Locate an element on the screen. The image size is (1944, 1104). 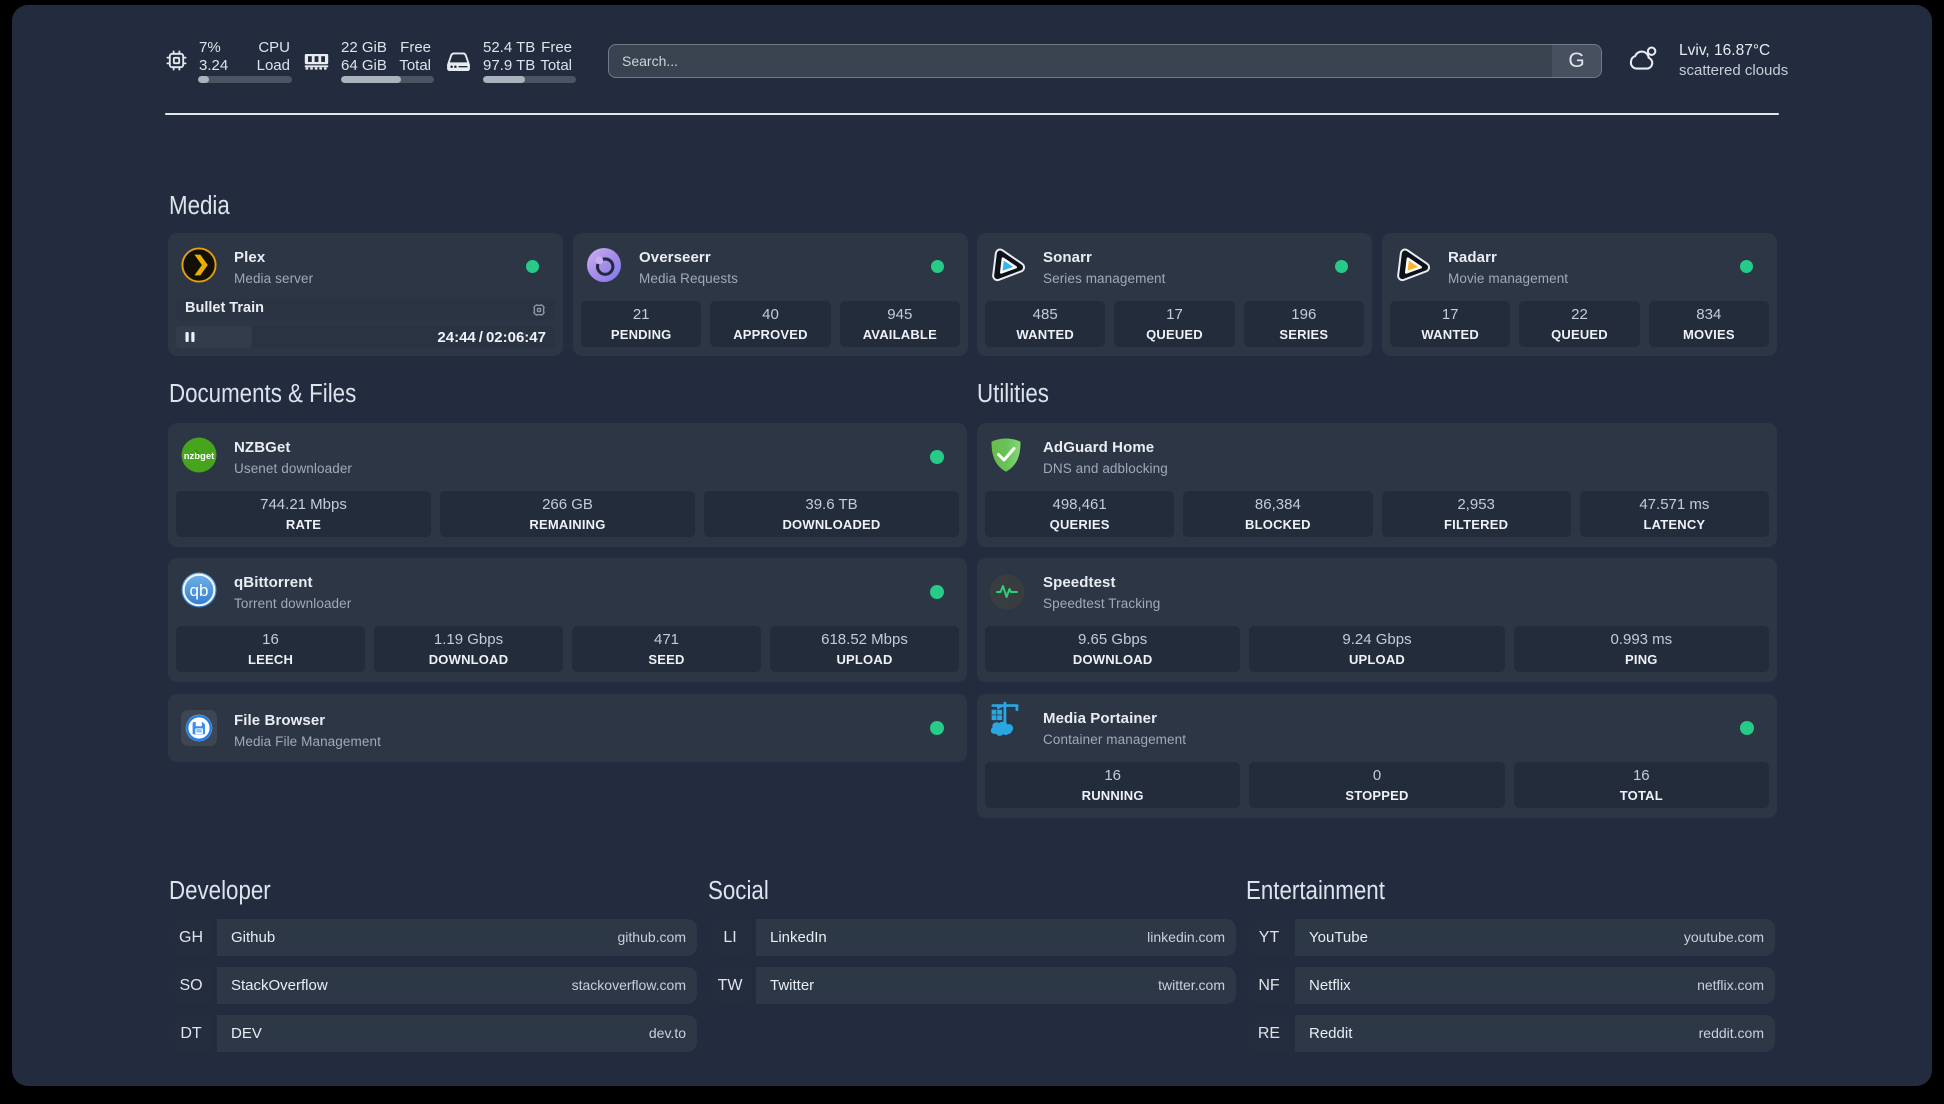
svg-text: qb is located at coordinates (199, 590).